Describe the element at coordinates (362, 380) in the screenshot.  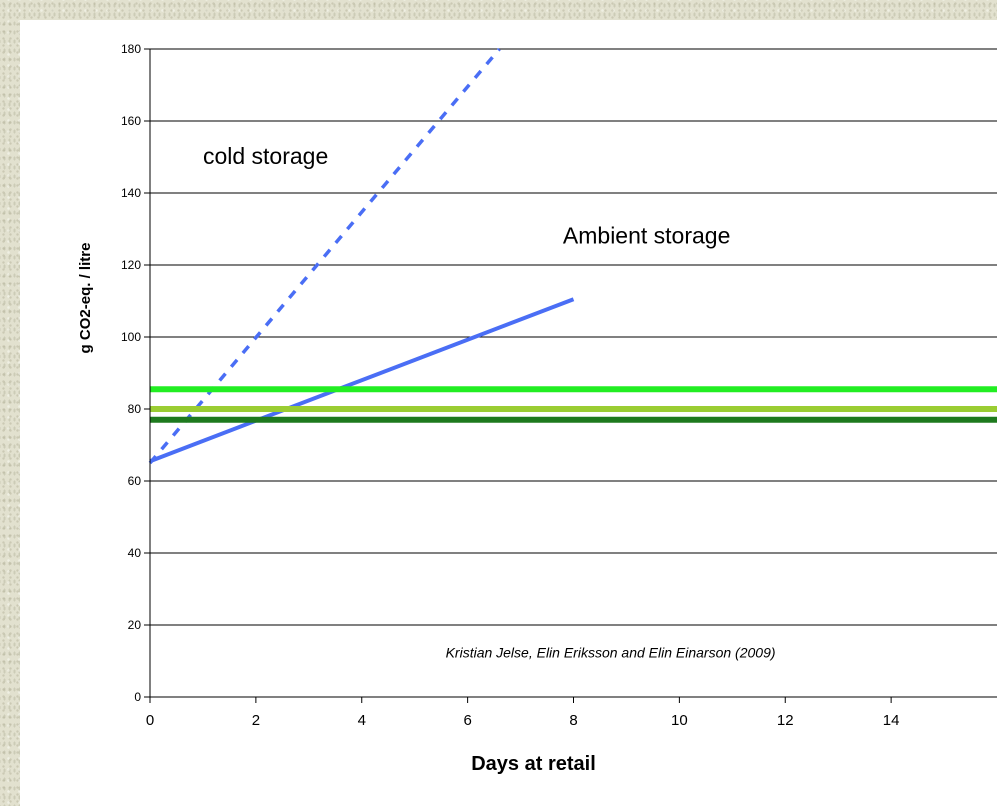
I see `series-ambient-storage` at that location.